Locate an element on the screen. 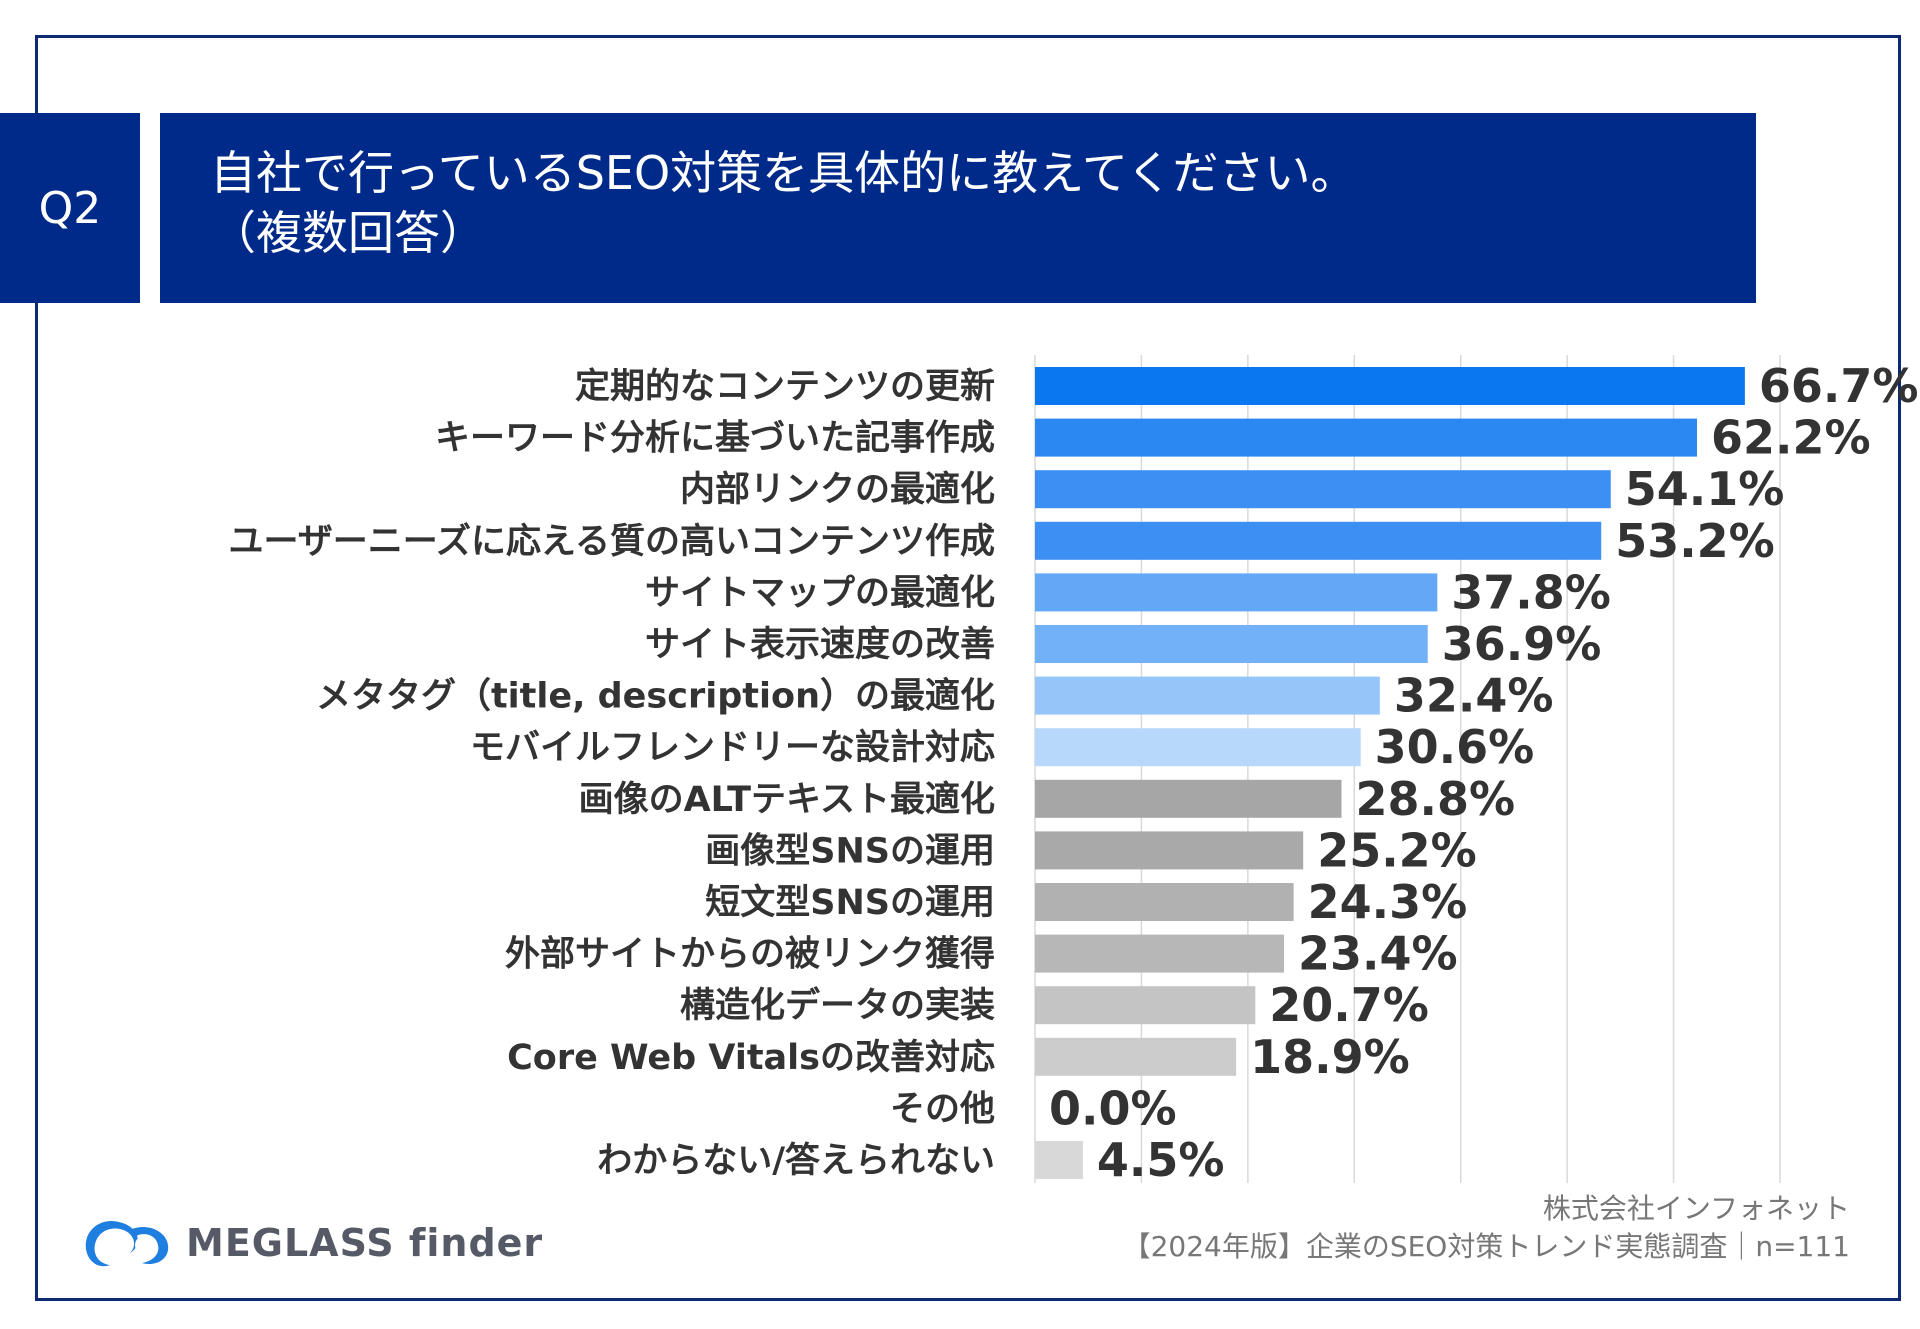 The height and width of the screenshot is (1329, 1920). data-label: 18.9% is located at coordinates (1330, 1057).